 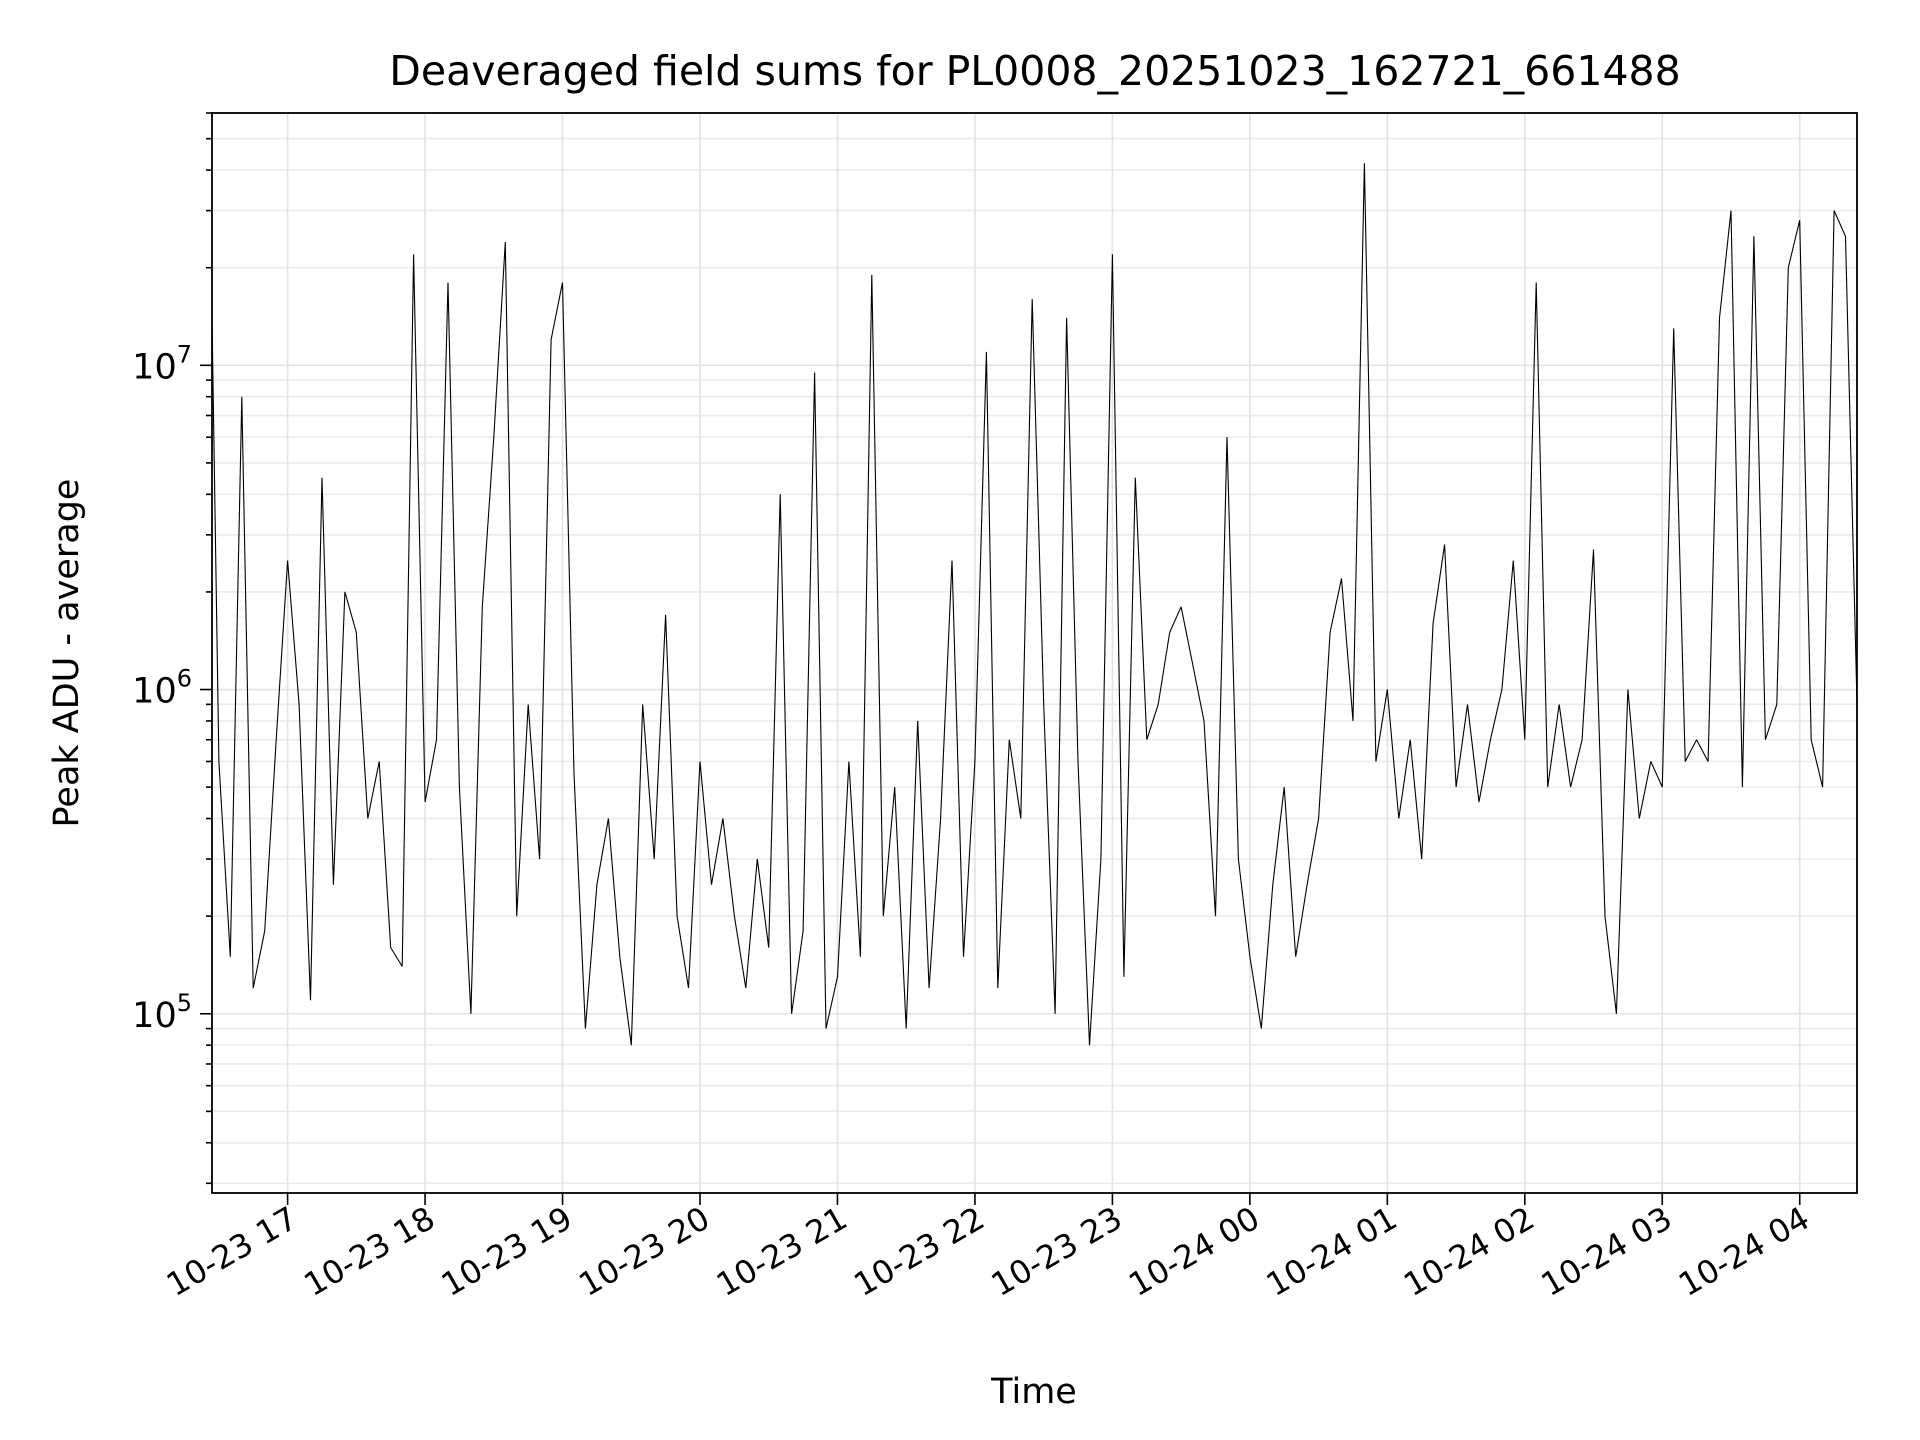 What do you see at coordinates (162, 1012) in the screenshot?
I see `y-tick-label: 10⁵` at bounding box center [162, 1012].